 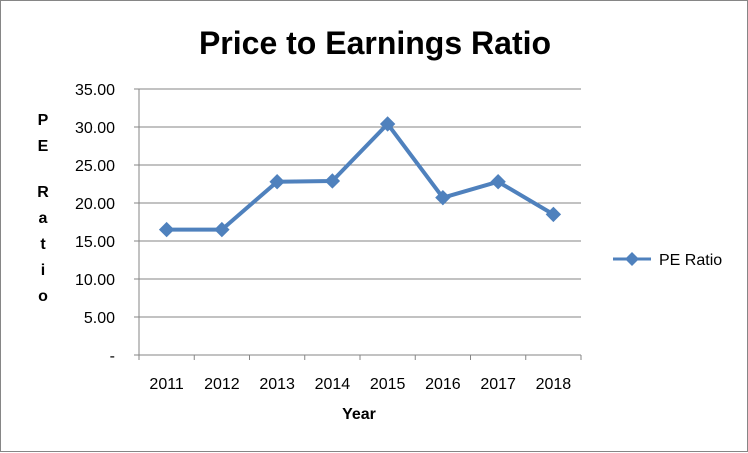 What do you see at coordinates (95, 242) in the screenshot?
I see `y-tick-label: 15.00` at bounding box center [95, 242].